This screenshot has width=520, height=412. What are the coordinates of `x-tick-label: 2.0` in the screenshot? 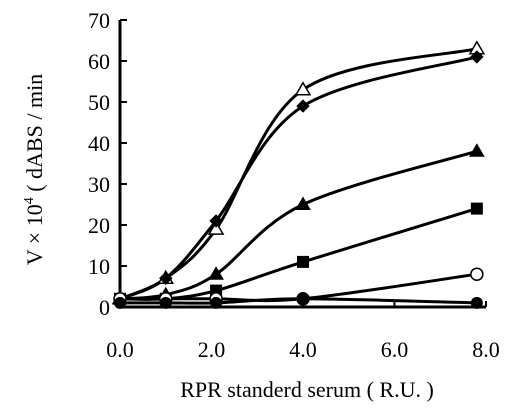 It's located at (212, 349).